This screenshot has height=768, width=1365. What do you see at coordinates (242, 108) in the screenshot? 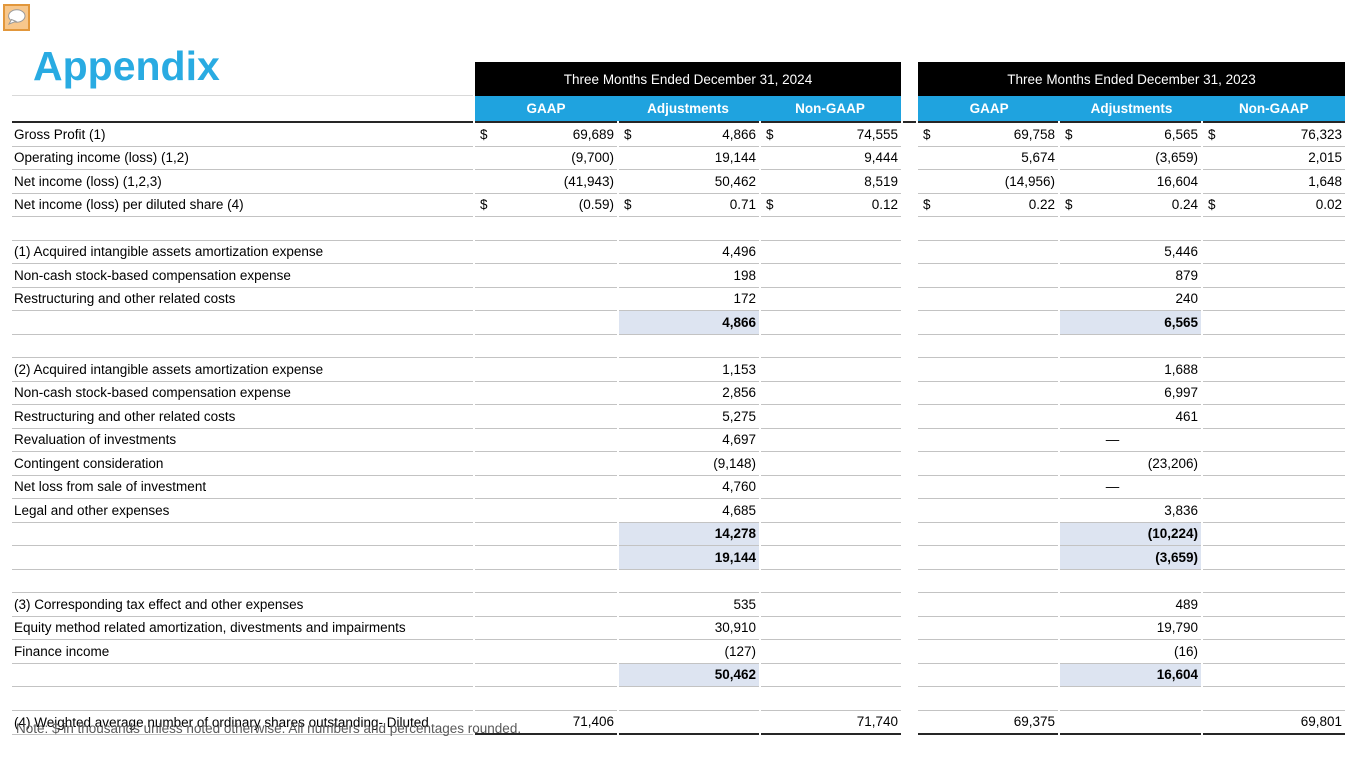
I see `label-column-subheader` at bounding box center [242, 108].